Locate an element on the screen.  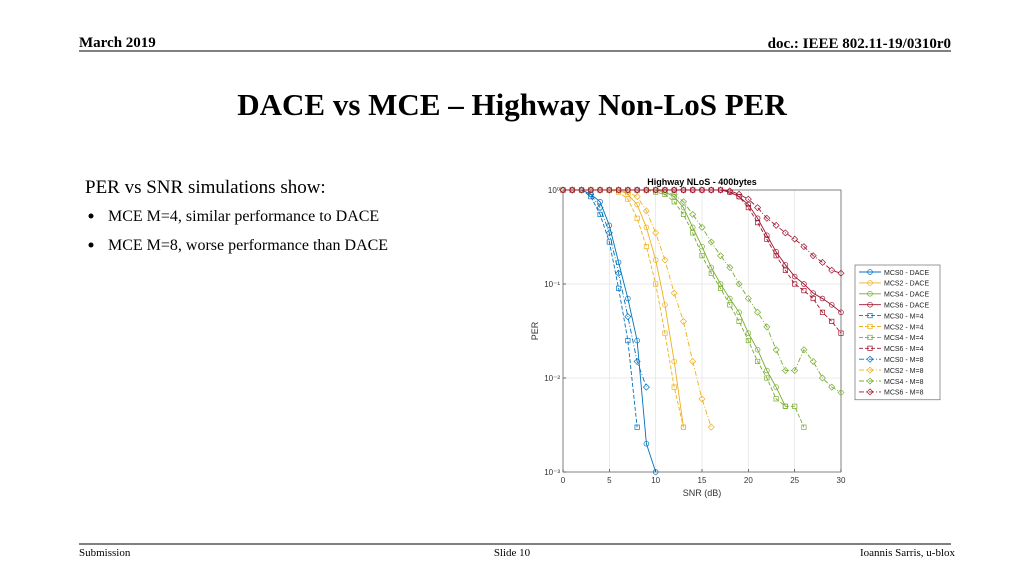
footer-right: Ioannis Sarris, u-blox is located at coordinates (908, 553).